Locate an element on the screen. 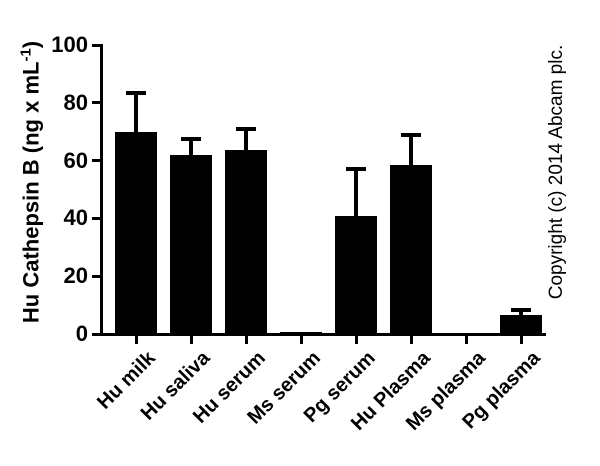 This screenshot has height=466, width=600. copyright-watermark: Copyright (c) 2014 Abcam plc. is located at coordinates (556, 172).